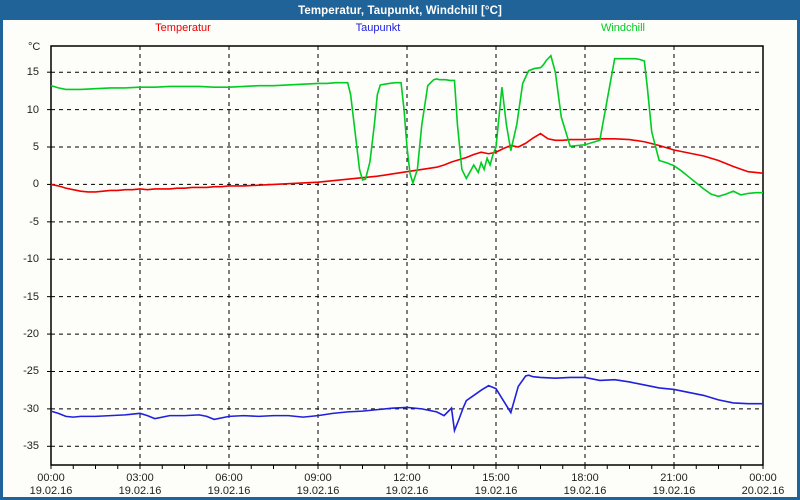 The image size is (800, 500). I want to click on y-axis-tick-label: -30, so click(31, 408).